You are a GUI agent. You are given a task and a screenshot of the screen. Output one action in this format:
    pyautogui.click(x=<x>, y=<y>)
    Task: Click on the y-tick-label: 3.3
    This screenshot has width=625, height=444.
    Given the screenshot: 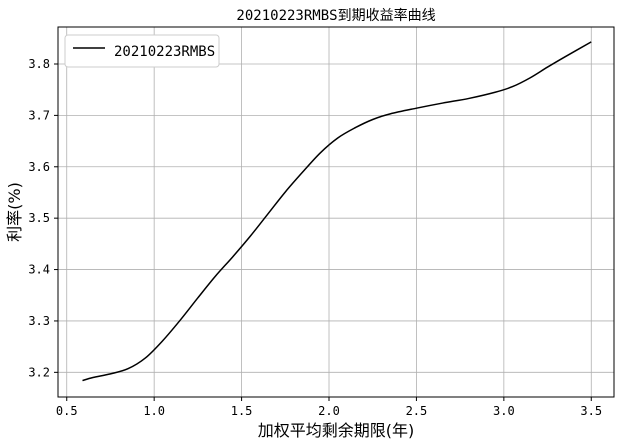 What is the action you would take?
    pyautogui.click(x=39, y=321)
    